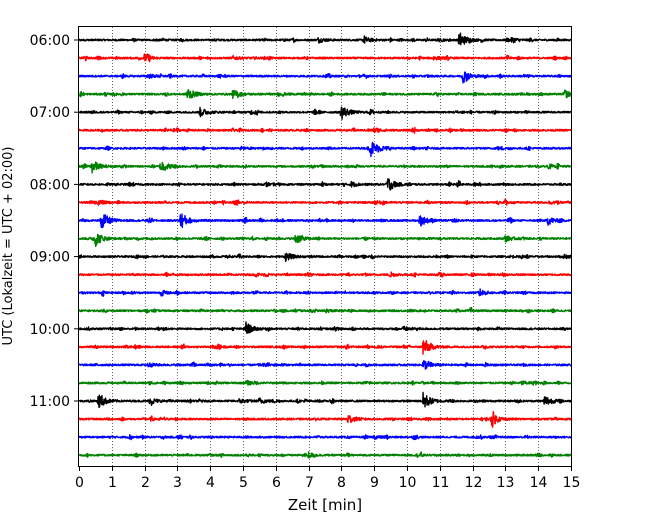 This screenshot has height=520, width=650. I want to click on x-tick-label: 14, so click(539, 483).